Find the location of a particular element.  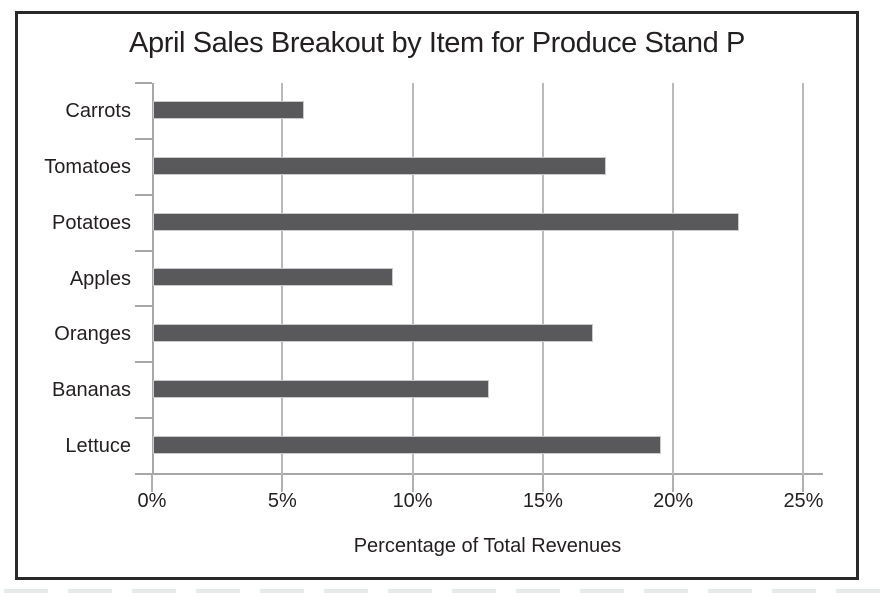

x-tick-20pct is located at coordinates (673, 483).